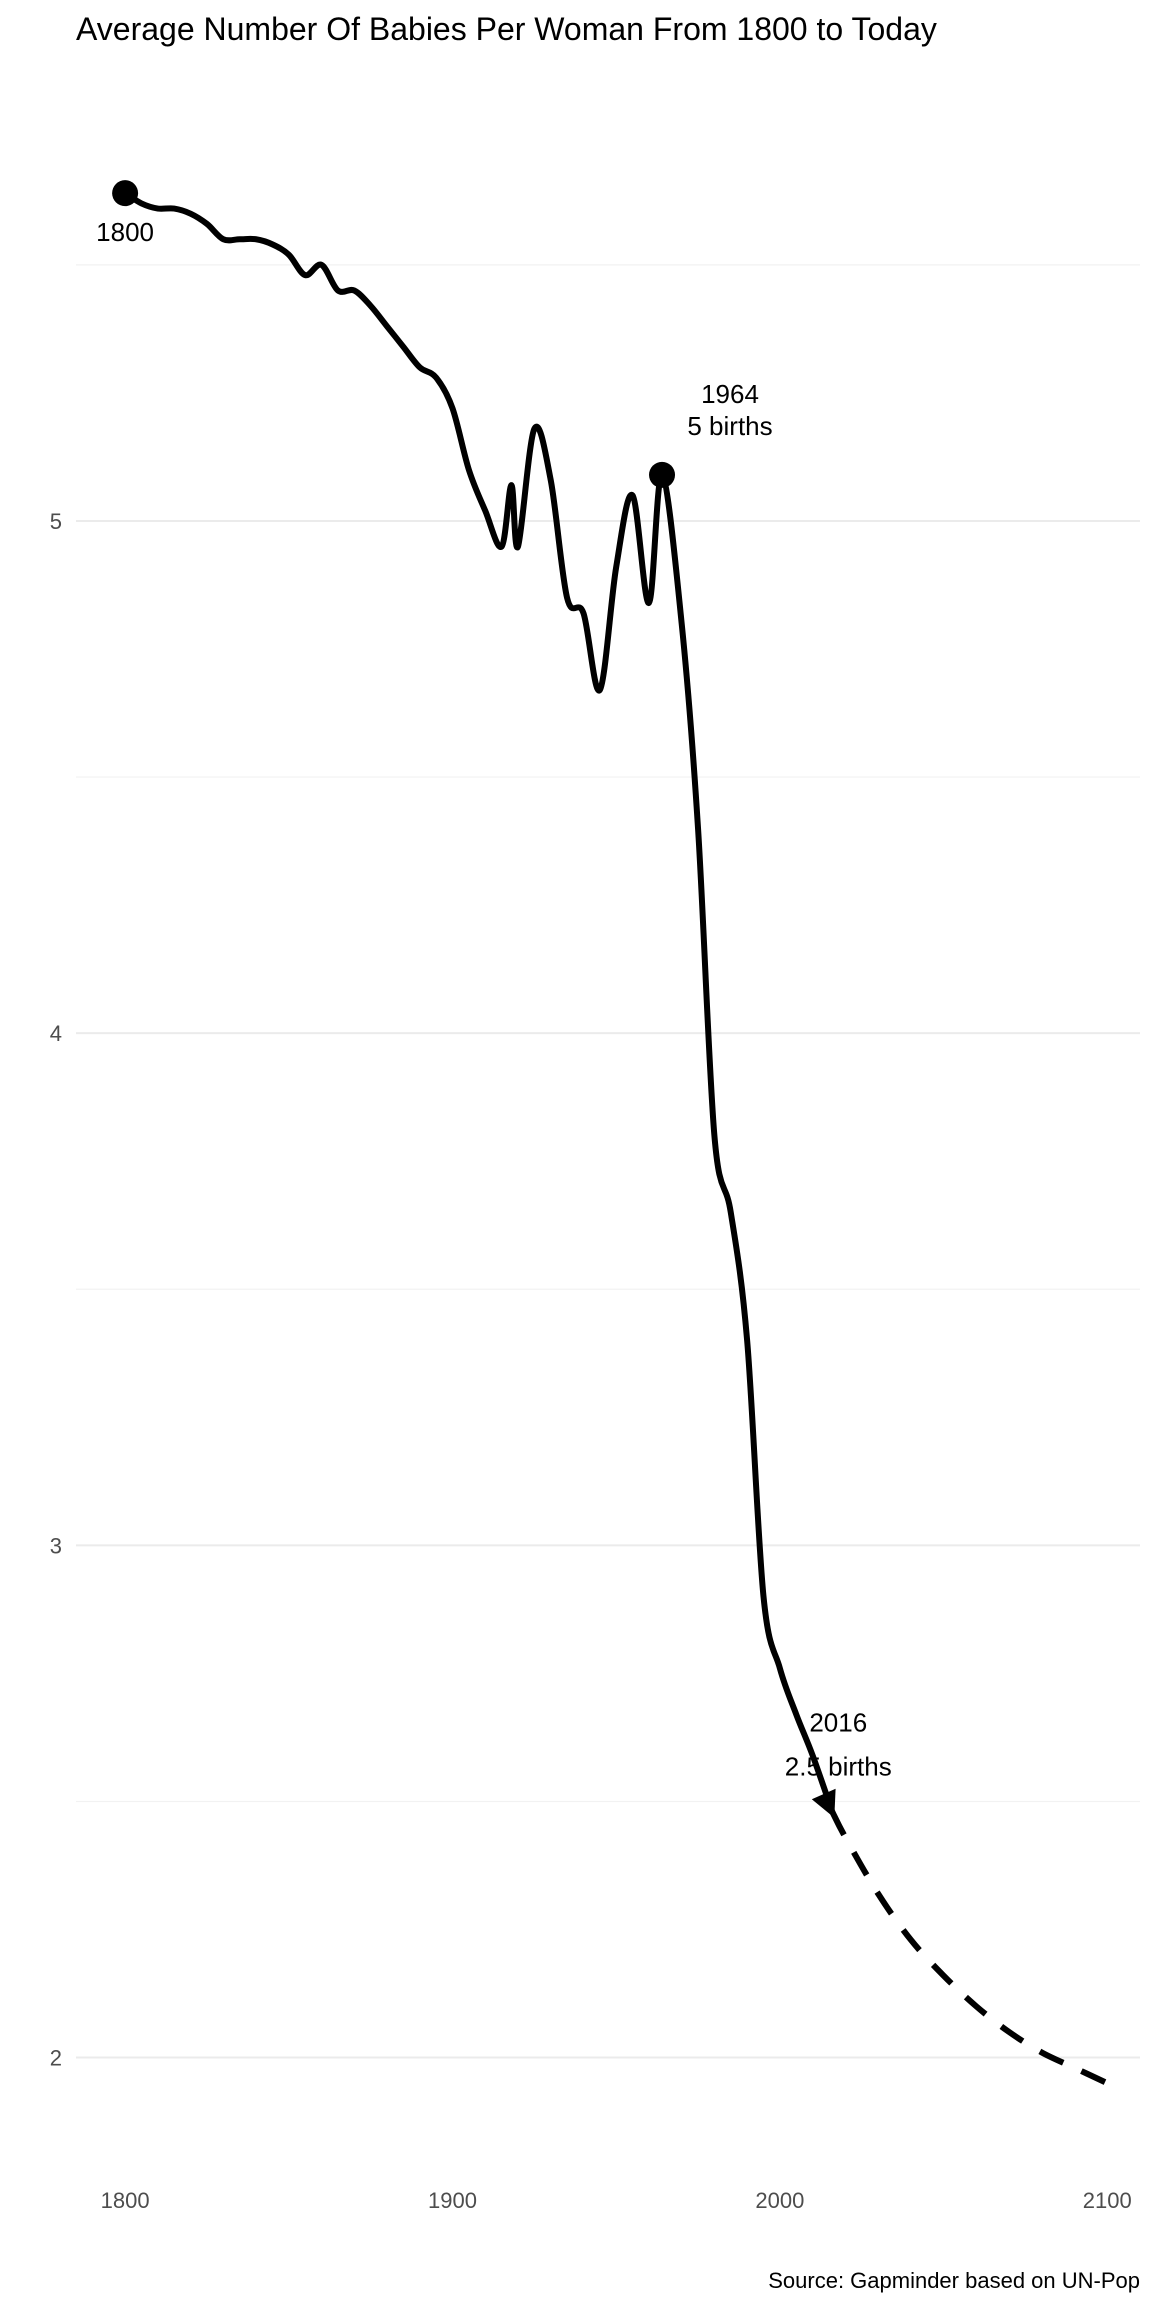 Image resolution: width=1152 pixels, height=2304 pixels. Describe the element at coordinates (452, 2200) in the screenshot. I see `x-tick-label: 1900` at that location.